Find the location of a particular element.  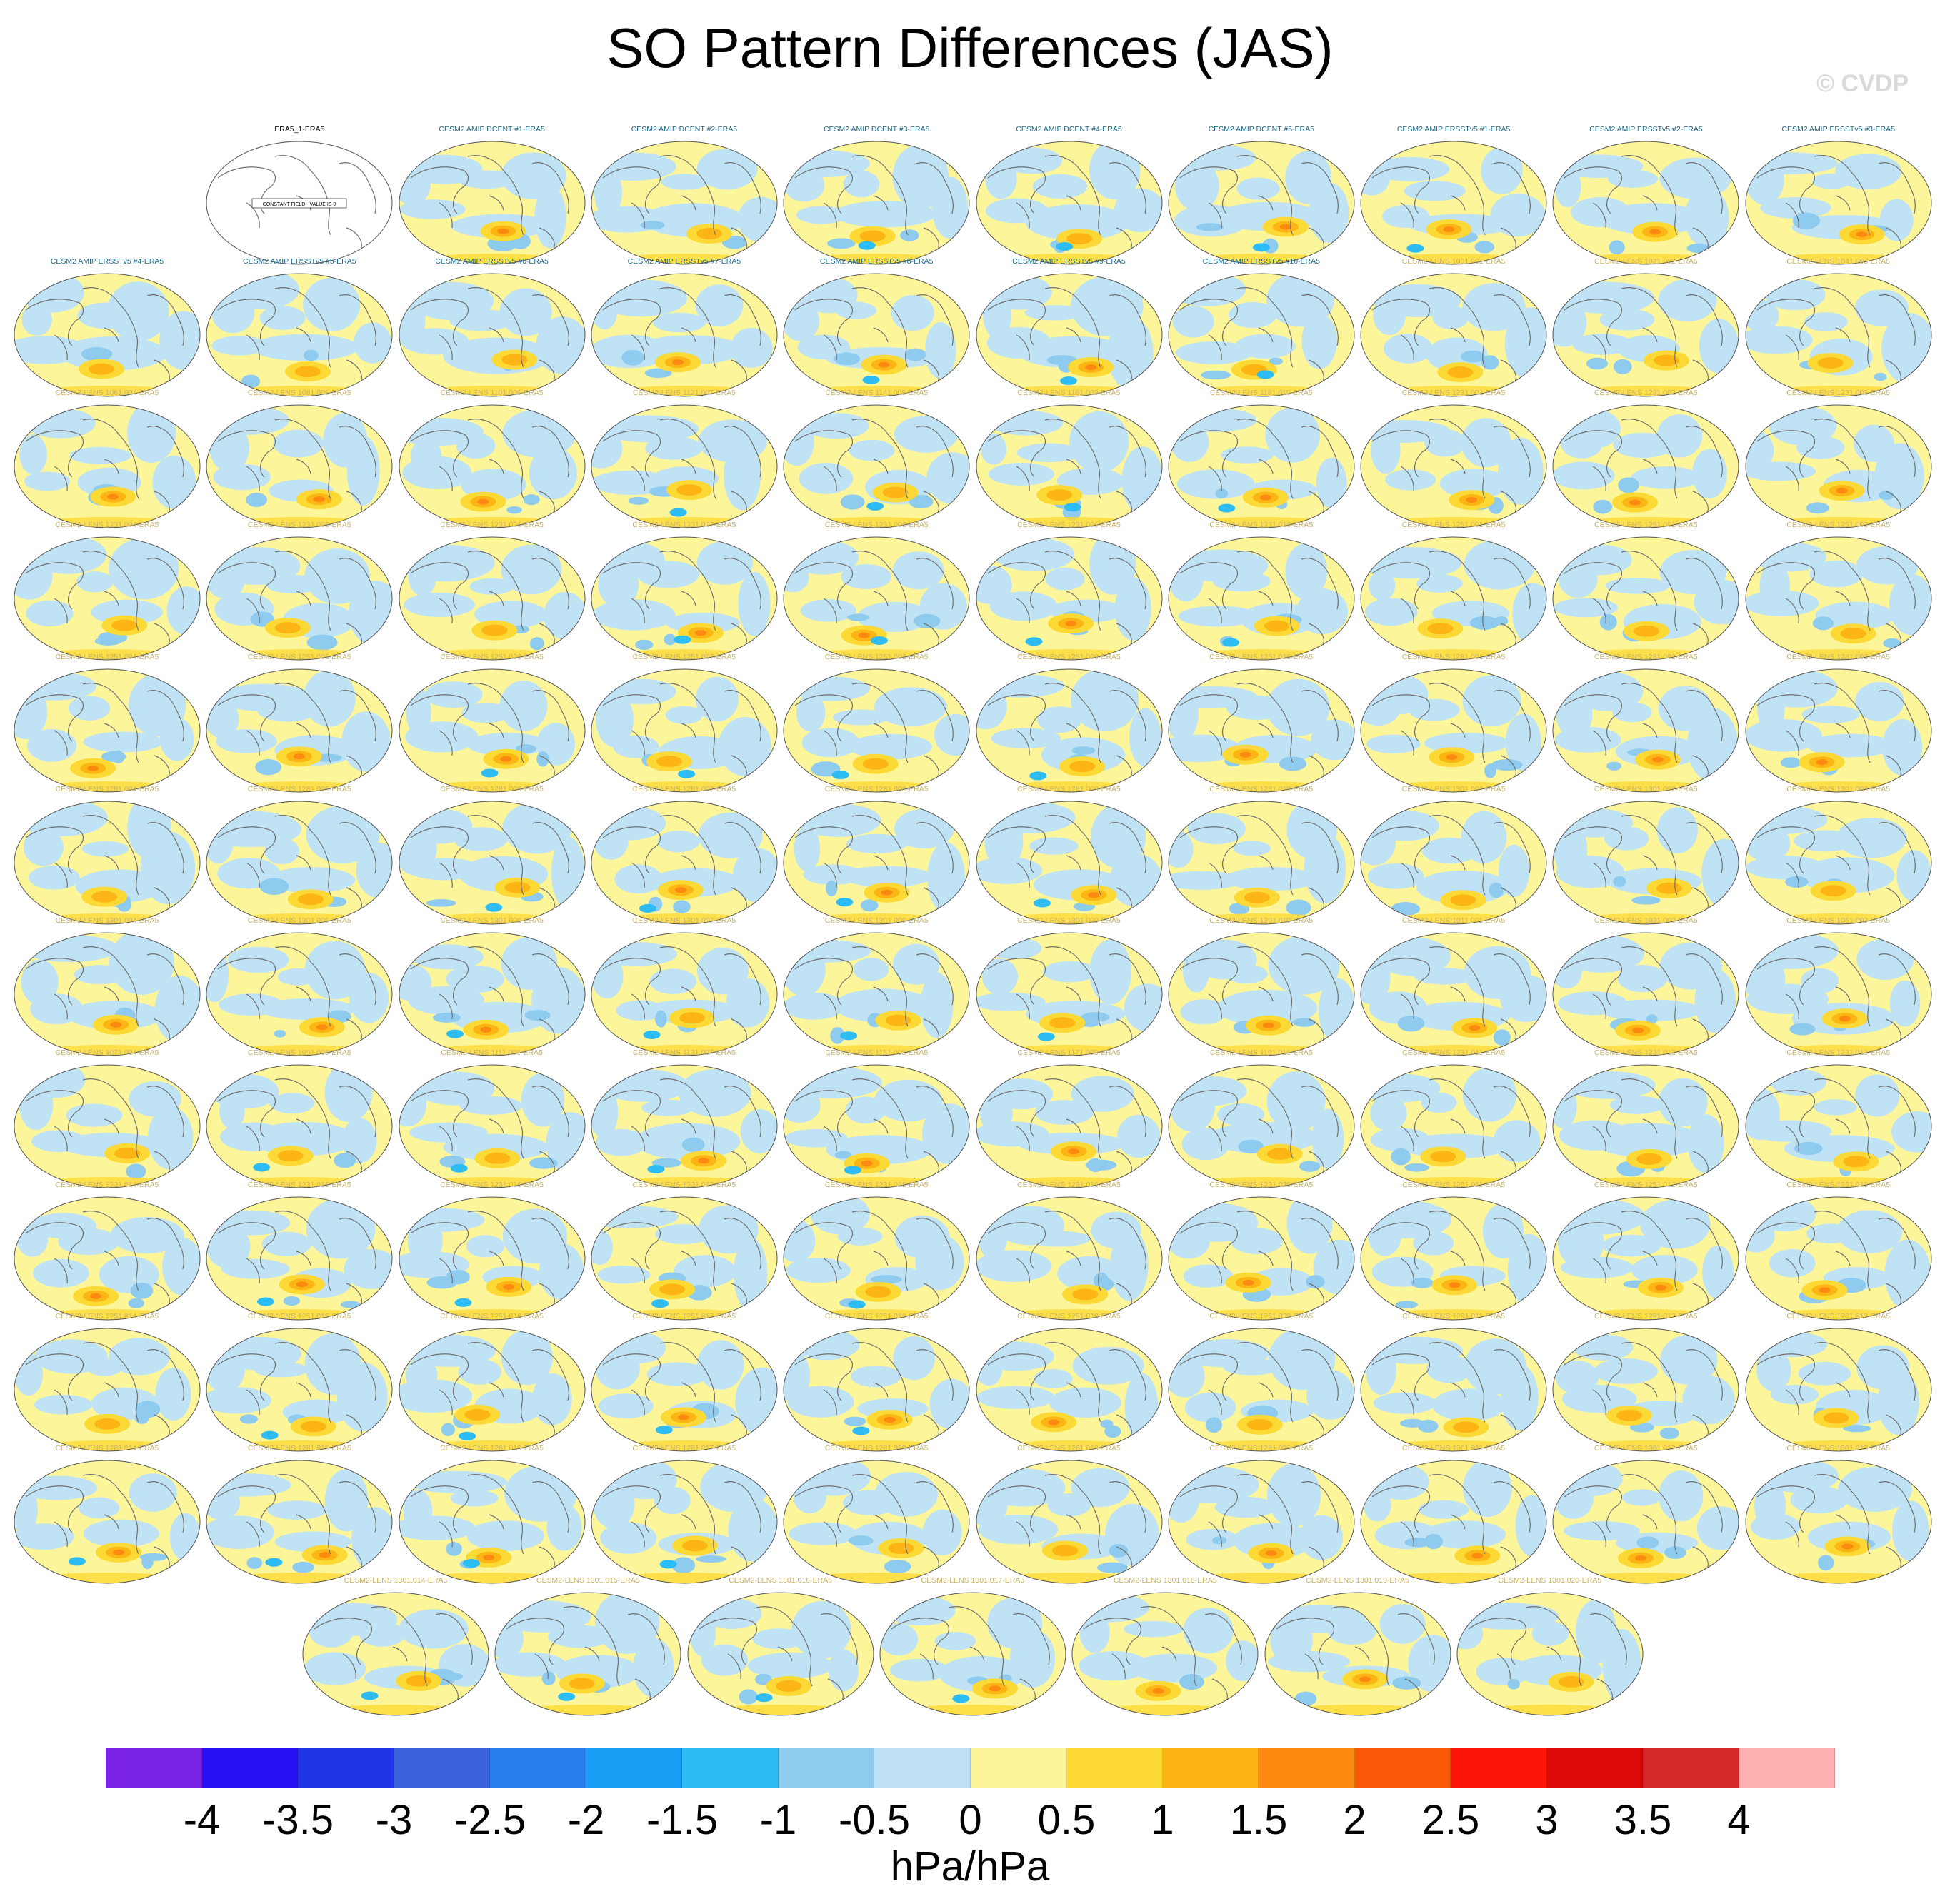

panel-title: CESM2-LENS 1231.008-ERA5 is located at coordinates (876, 525).